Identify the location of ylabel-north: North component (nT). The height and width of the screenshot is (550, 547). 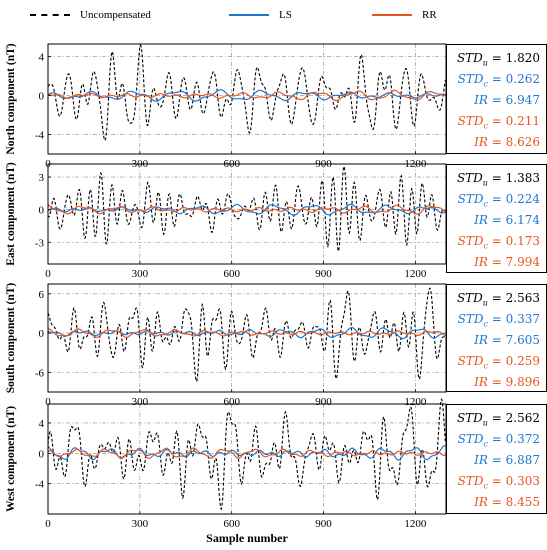
(11, 98).